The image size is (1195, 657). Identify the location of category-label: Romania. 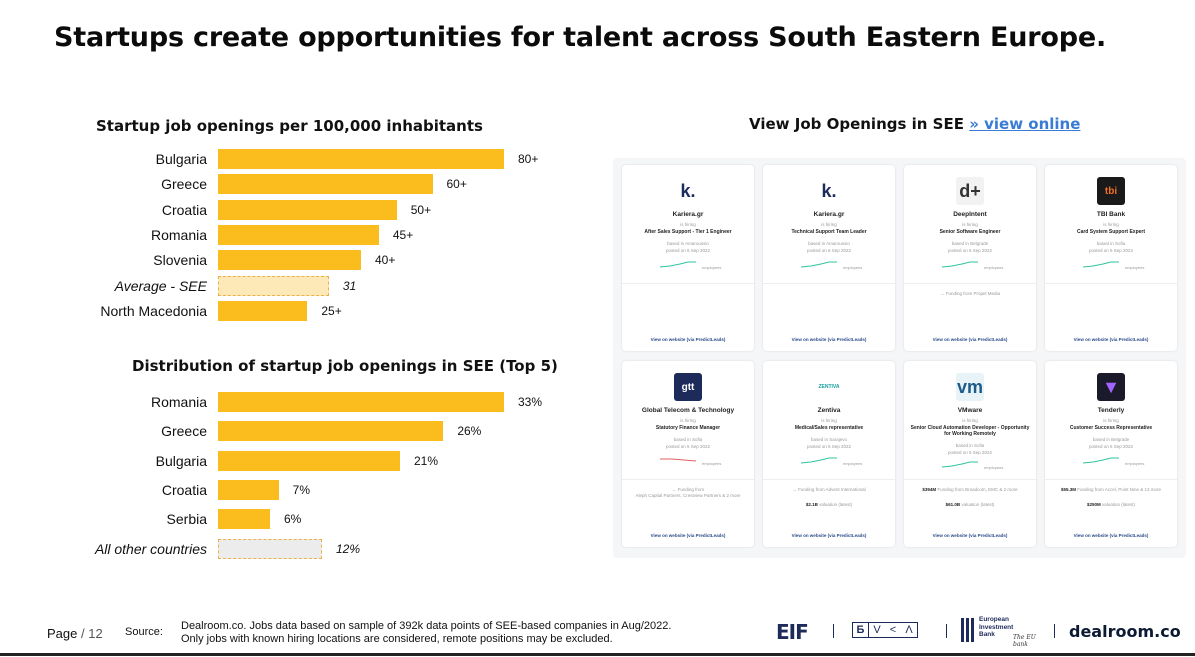
(178, 234).